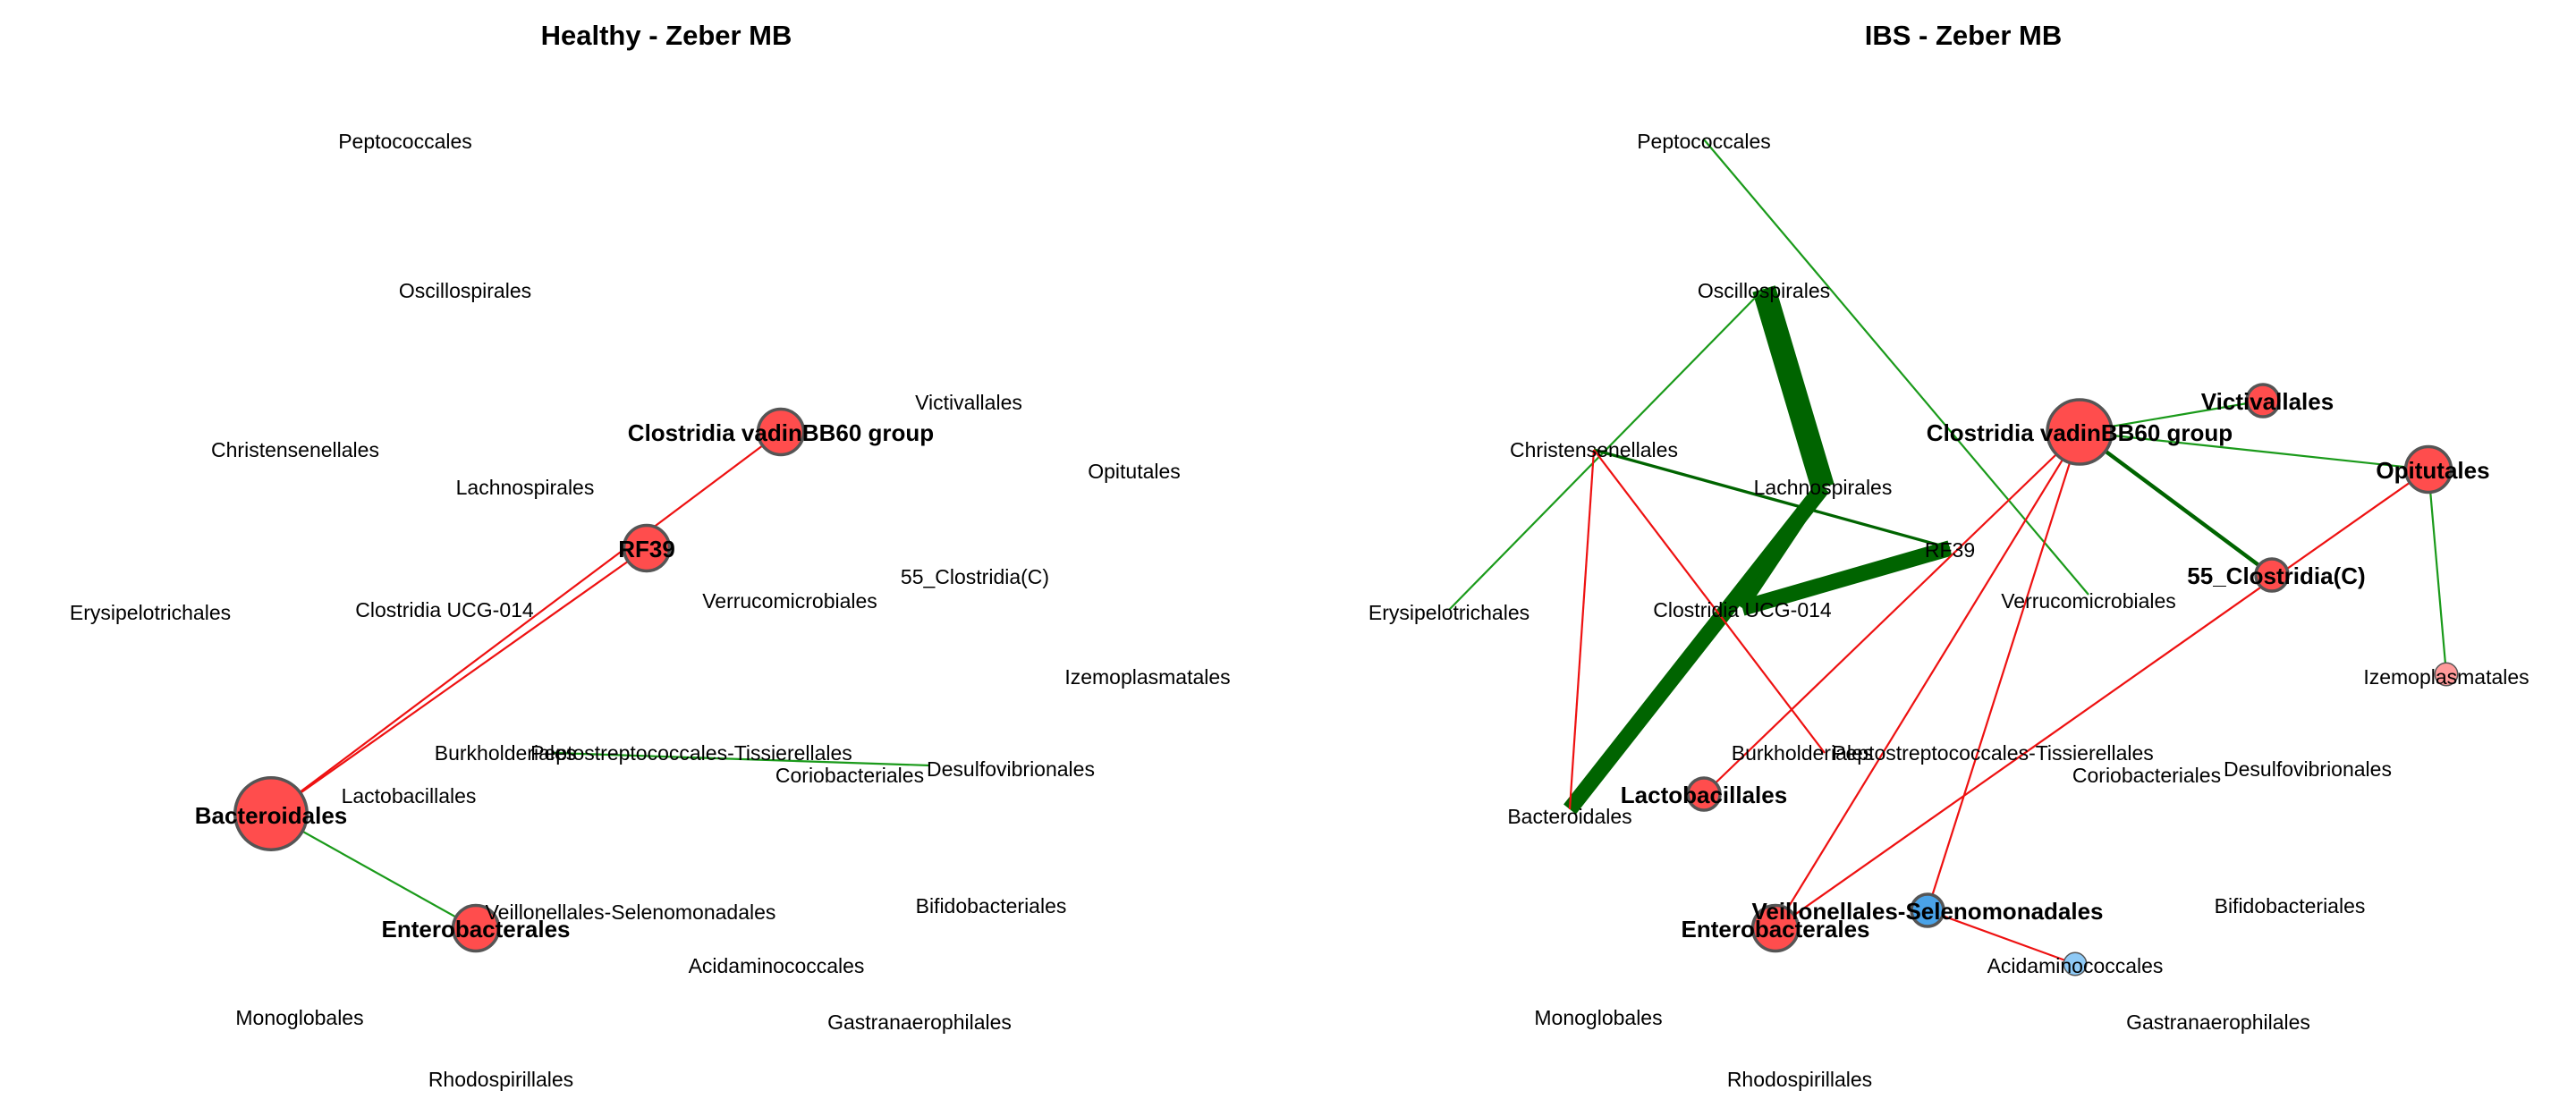  I want to click on node-opitutales, so click(2428, 469).